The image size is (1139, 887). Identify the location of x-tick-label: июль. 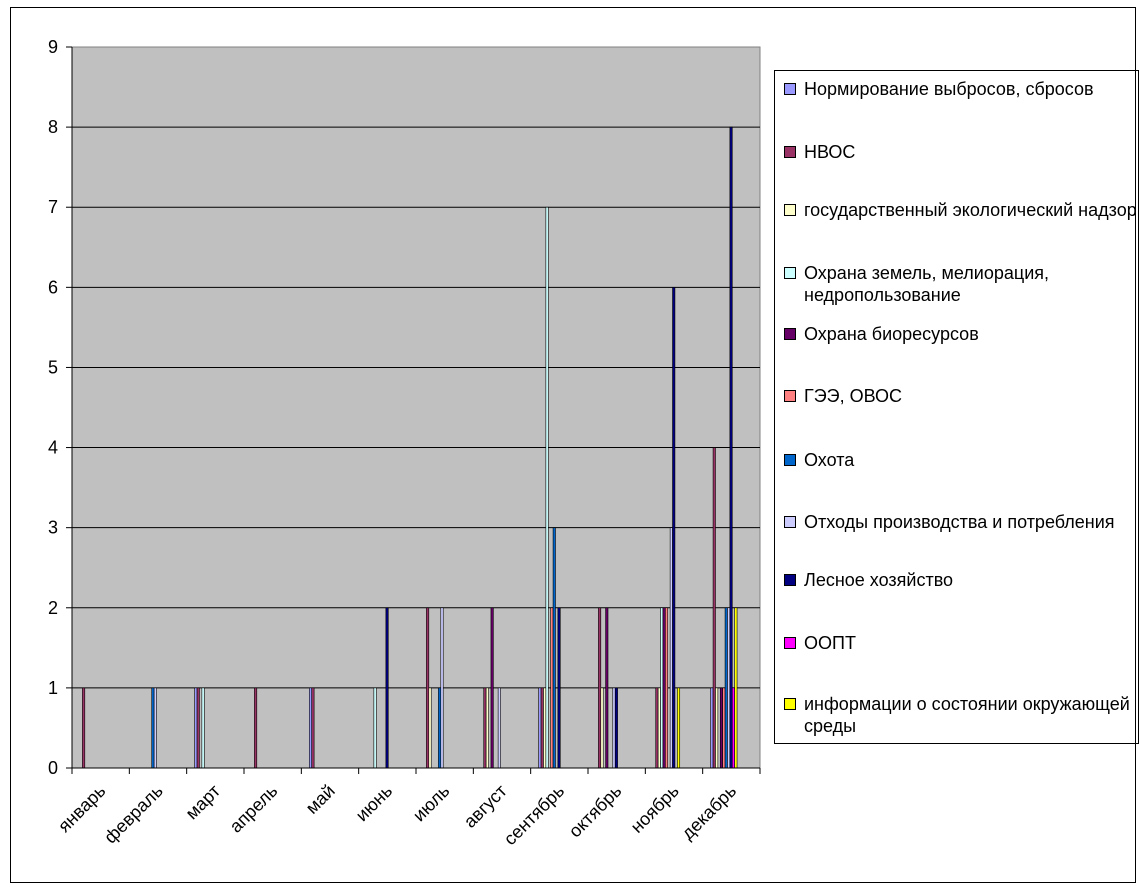
(431, 803).